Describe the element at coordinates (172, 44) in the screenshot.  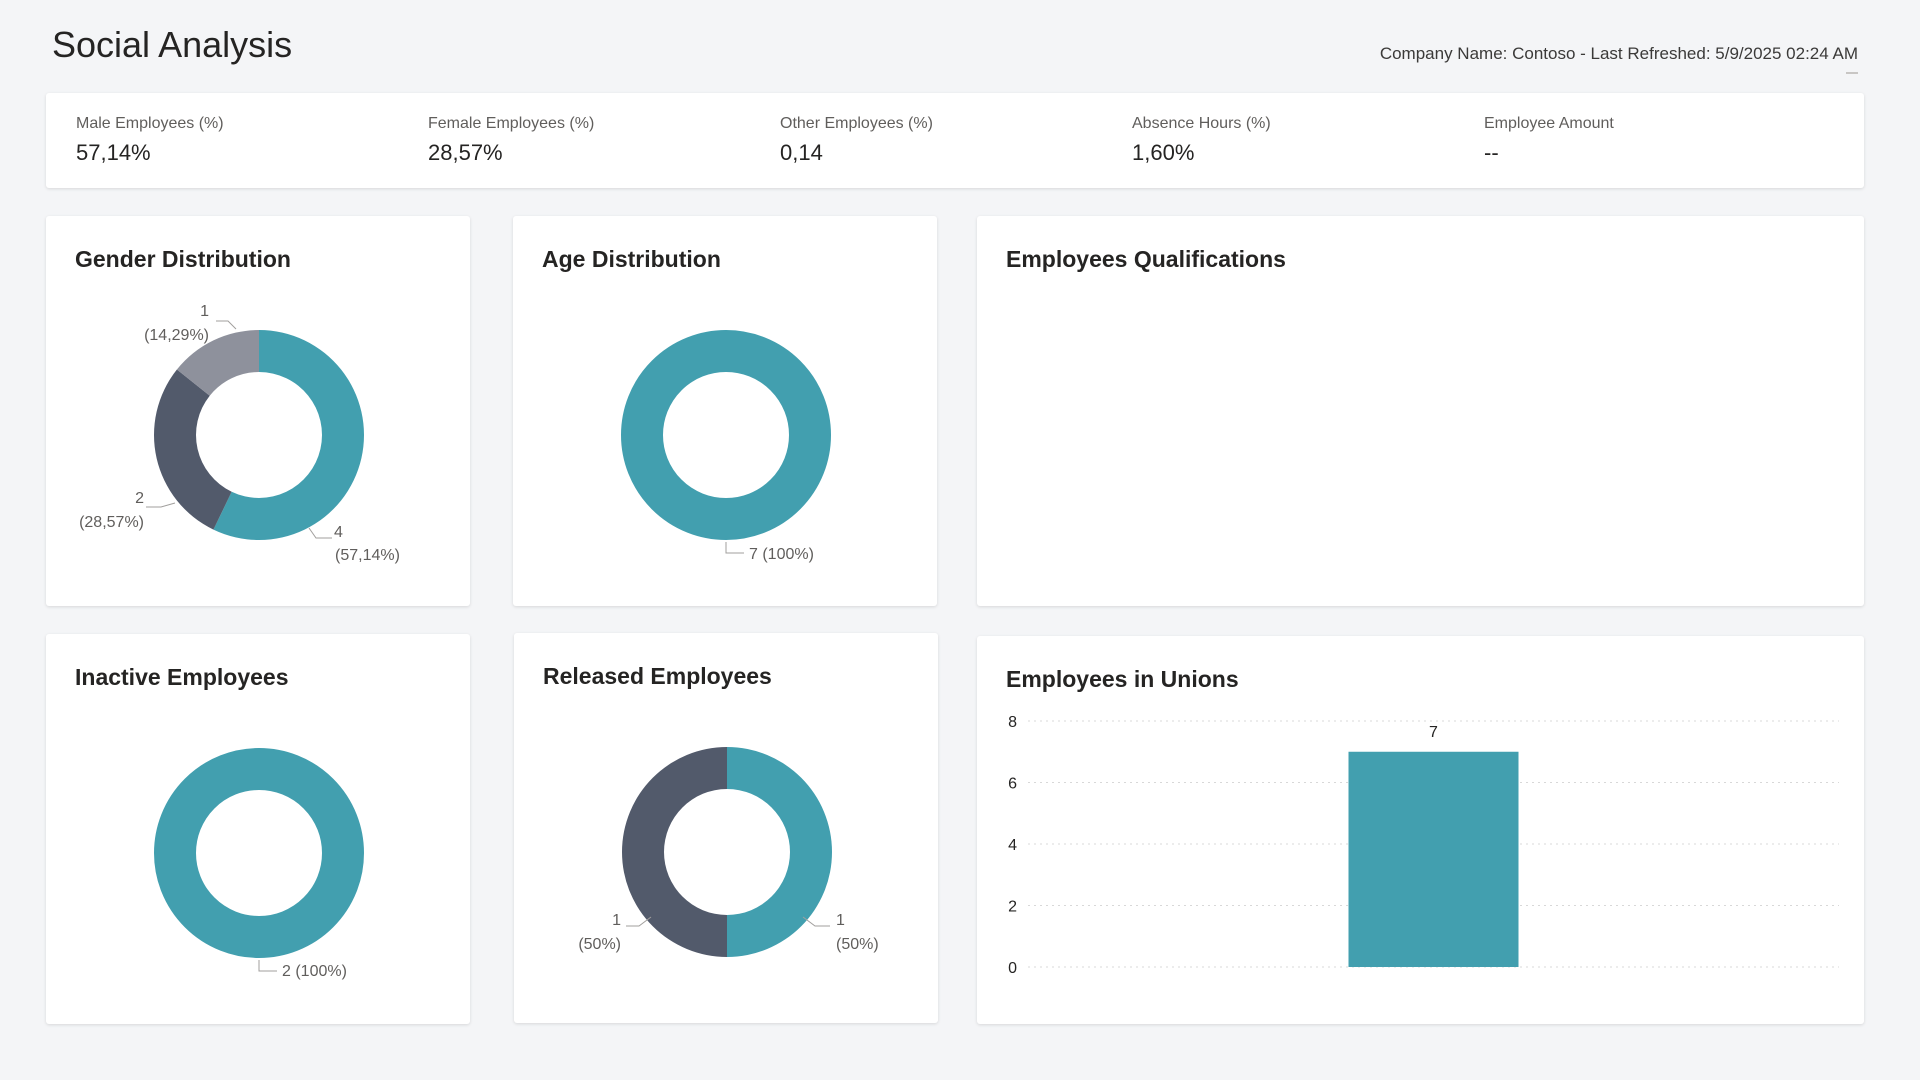
I see `page-title: Social Analysis` at that location.